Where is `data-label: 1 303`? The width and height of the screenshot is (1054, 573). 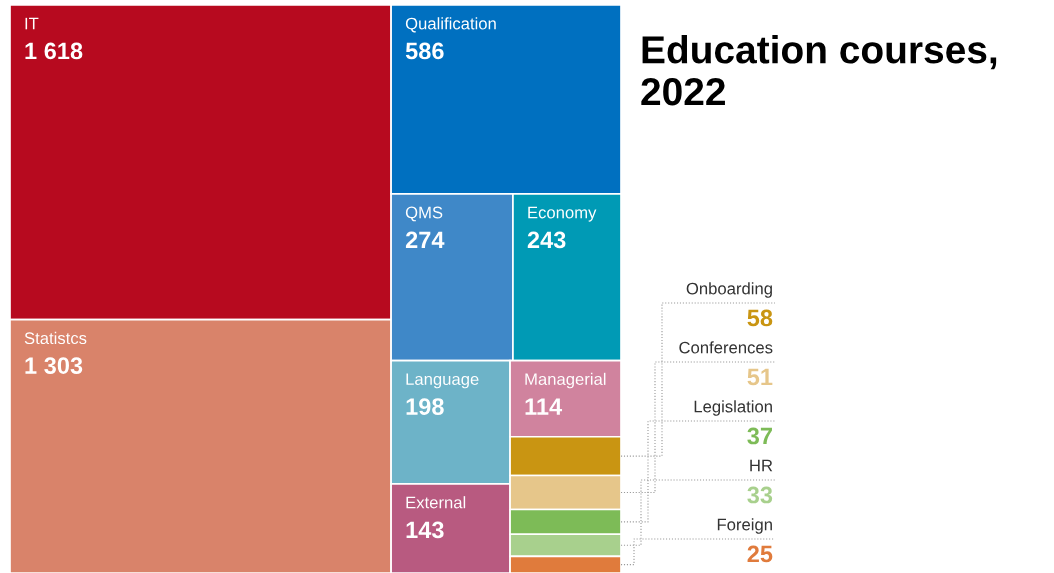
data-label: 1 303 is located at coordinates (54, 365).